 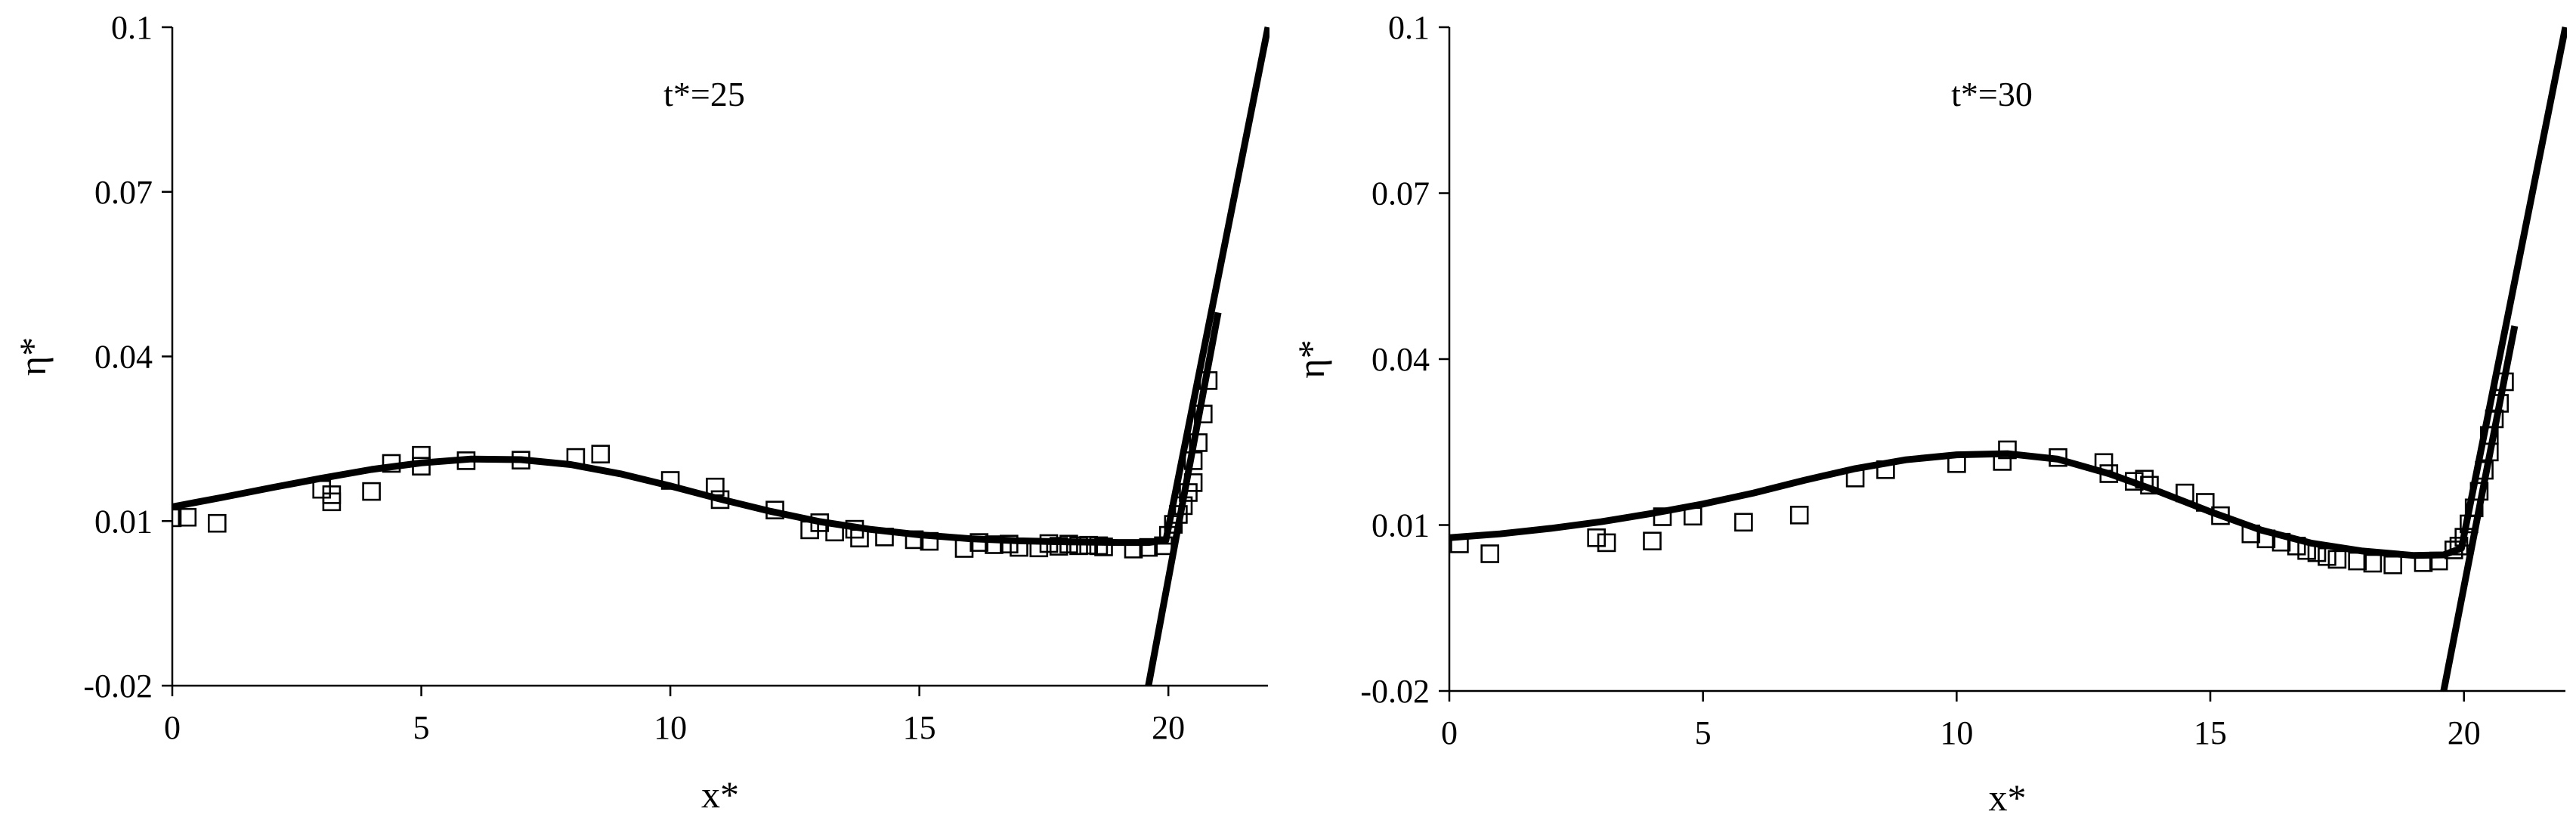 I want to click on y-tick-label: 0.1, so click(x=1409, y=27).